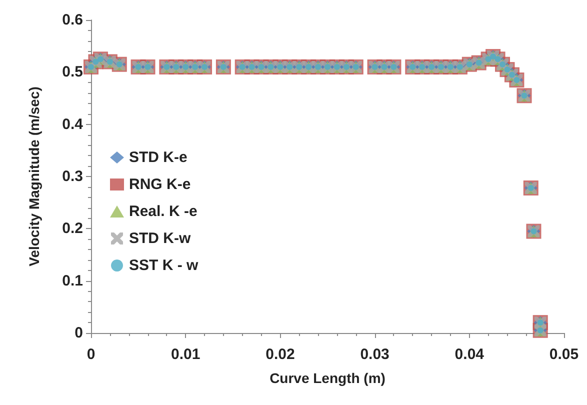 This screenshot has width=587, height=405. What do you see at coordinates (34, 176) in the screenshot?
I see `y-axis-title: Velocity Magnitude (m/sec)` at bounding box center [34, 176].